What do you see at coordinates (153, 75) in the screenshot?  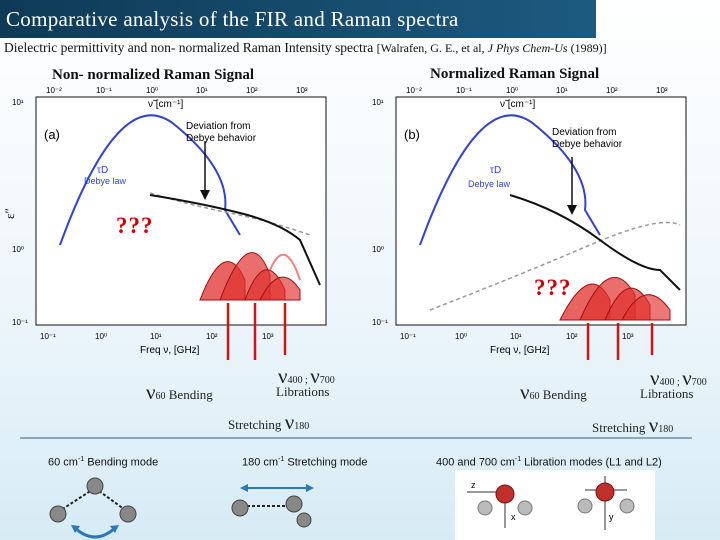 I see `left-panel-heading: Non- normalized Raman Signal` at bounding box center [153, 75].